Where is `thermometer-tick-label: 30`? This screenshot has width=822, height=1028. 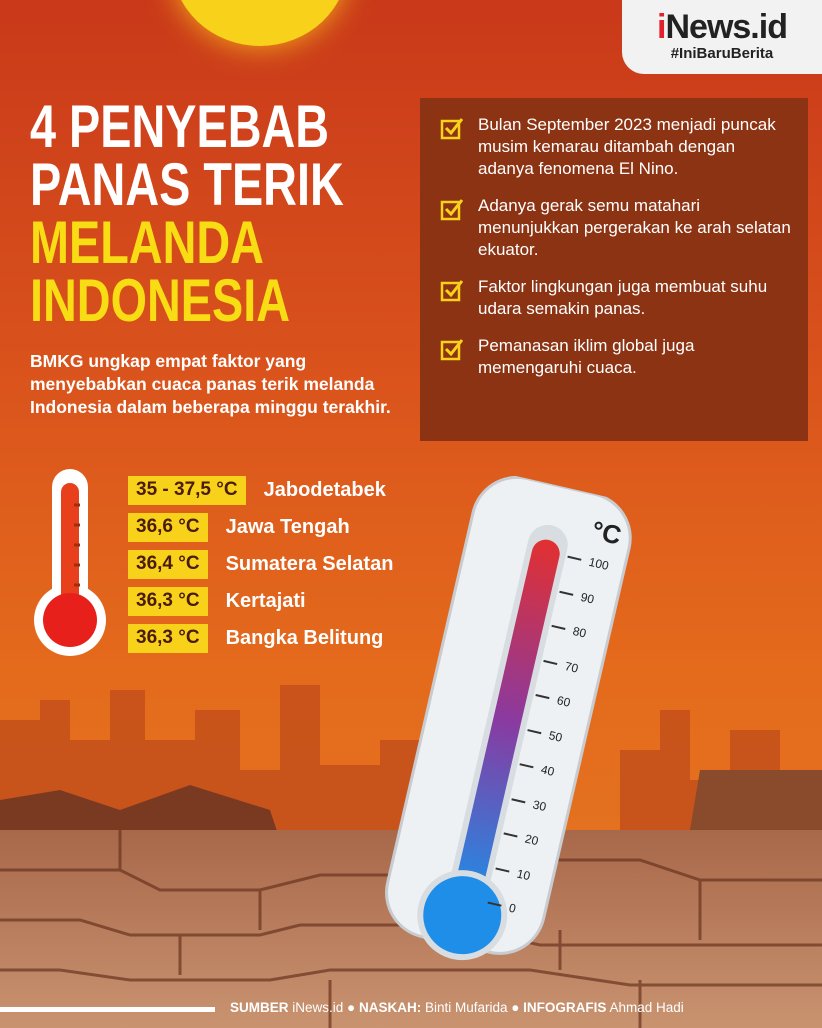
thermometer-tick-label: 30 is located at coordinates (539, 805).